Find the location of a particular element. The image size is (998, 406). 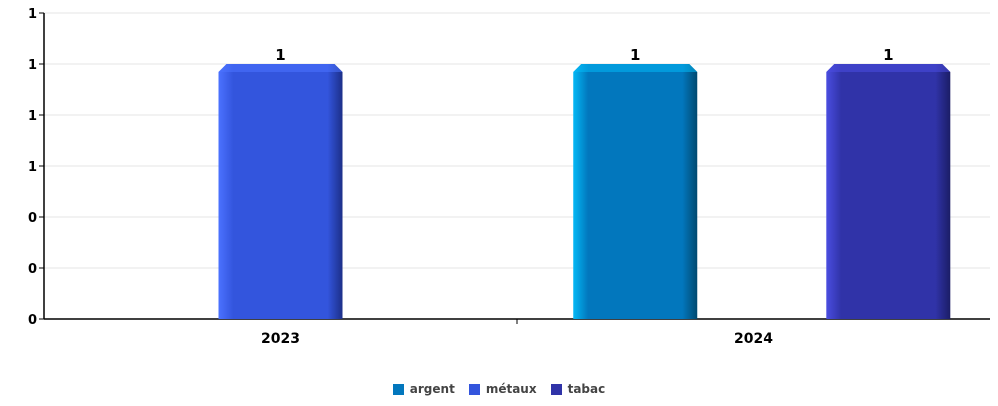

x-axis: 2023 2024 is located at coordinates (517, 332).